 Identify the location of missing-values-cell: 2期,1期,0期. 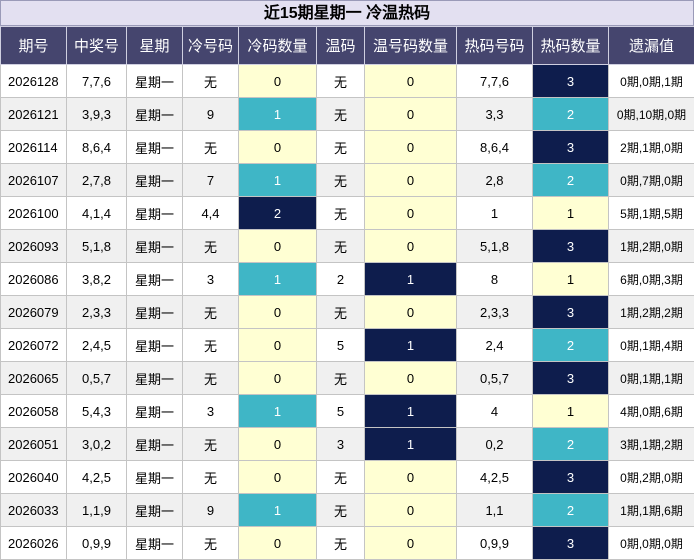
(651, 147).